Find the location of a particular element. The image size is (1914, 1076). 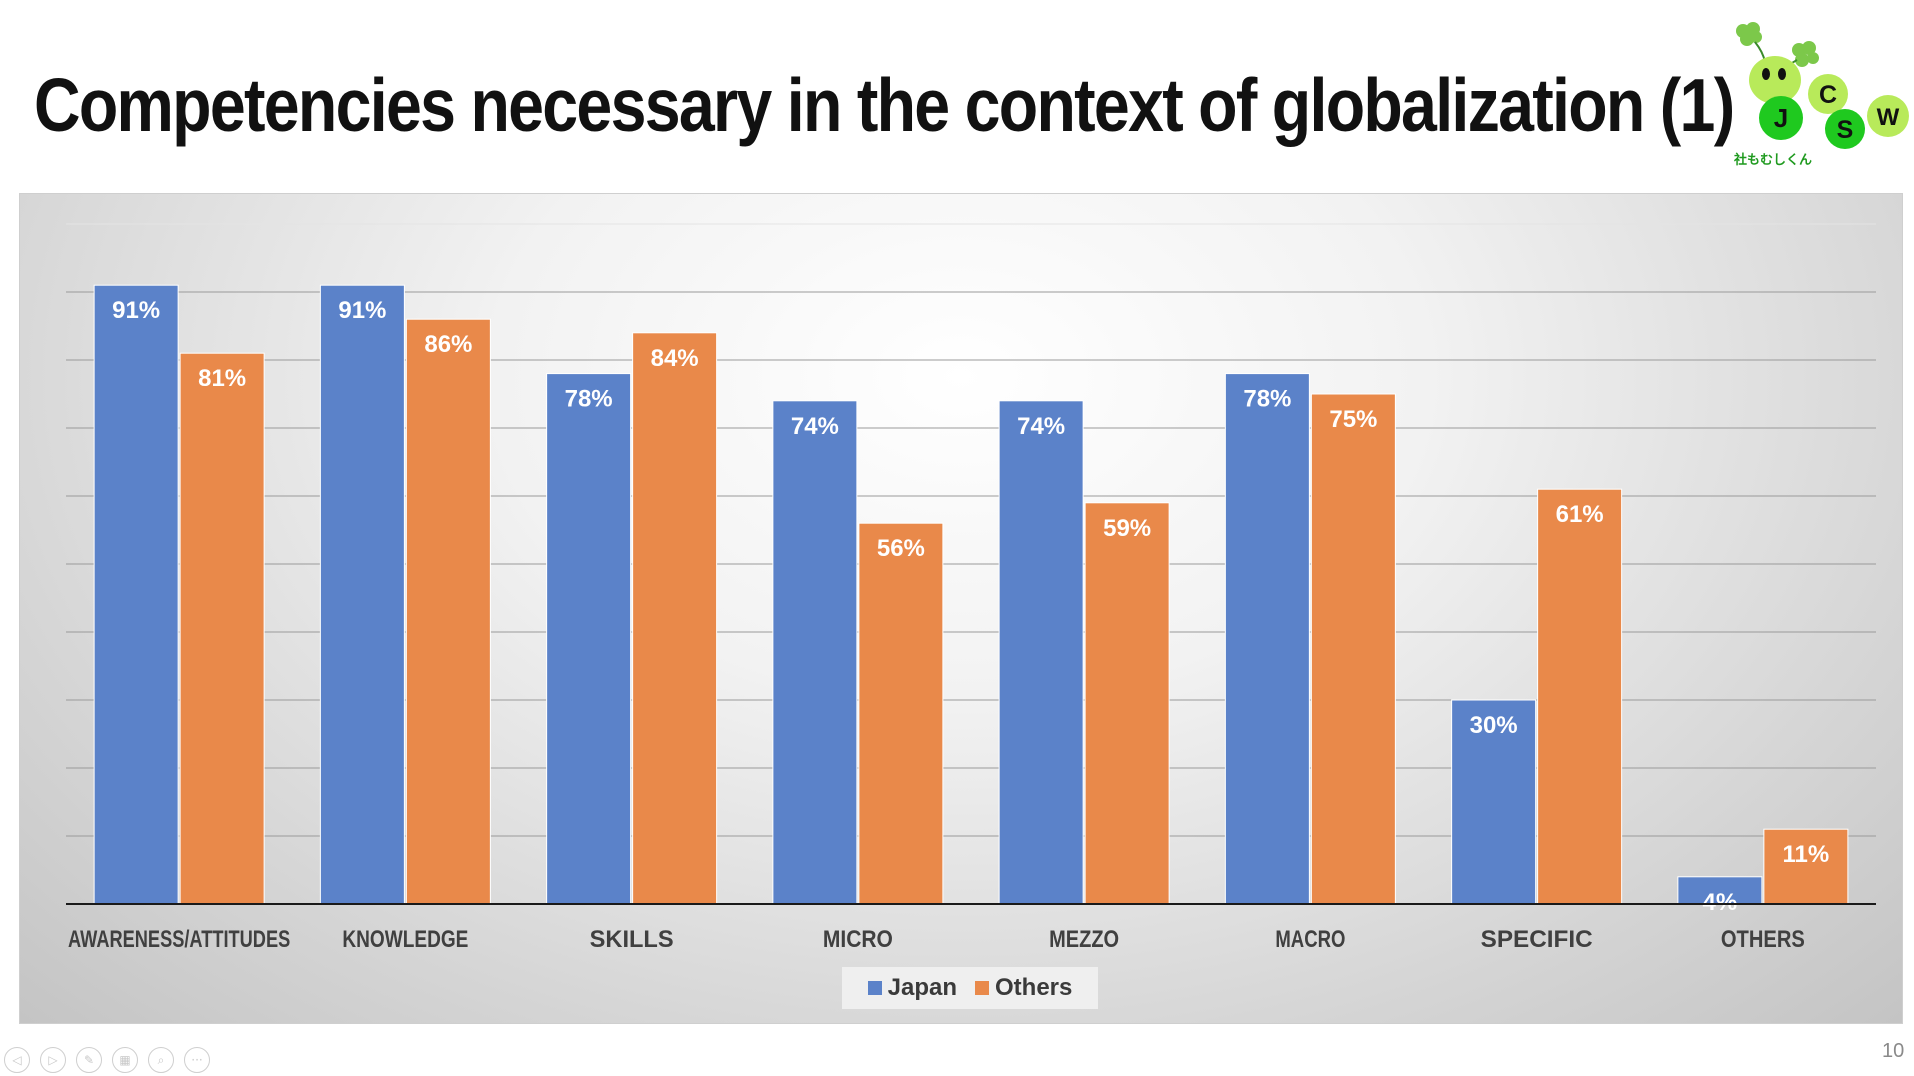

logo-caption: 社もむしくん is located at coordinates (1772, 160).